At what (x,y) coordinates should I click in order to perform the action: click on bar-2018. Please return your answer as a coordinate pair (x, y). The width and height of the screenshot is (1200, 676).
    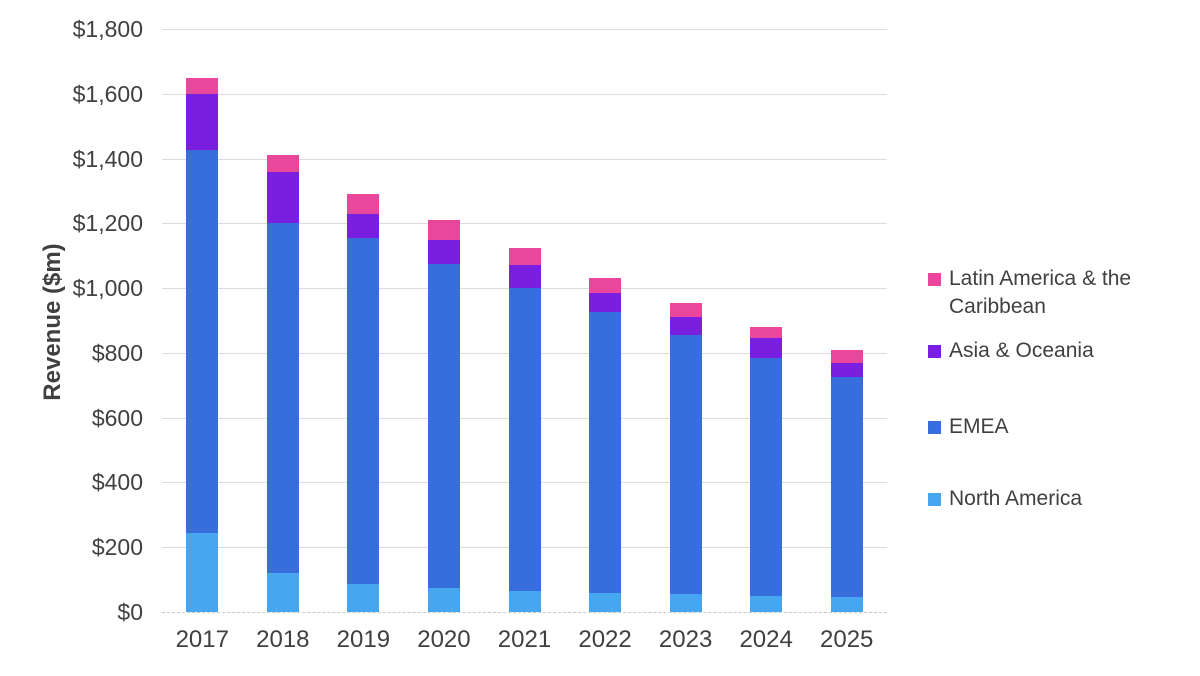
    Looking at the image, I should click on (282, 320).